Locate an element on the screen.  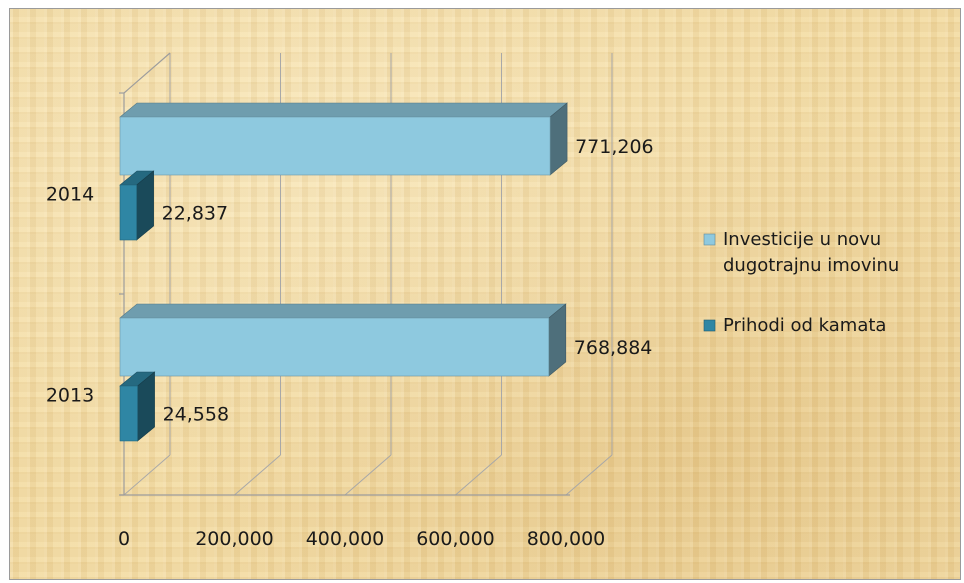
legend-swatch-prihodi is located at coordinates (709, 325).